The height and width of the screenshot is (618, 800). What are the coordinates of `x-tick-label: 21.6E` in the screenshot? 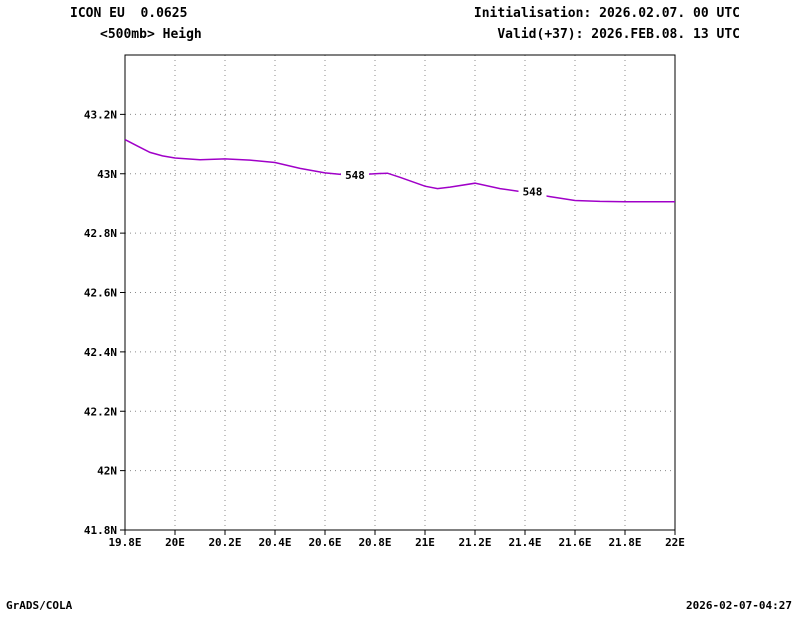 It's located at (574, 542).